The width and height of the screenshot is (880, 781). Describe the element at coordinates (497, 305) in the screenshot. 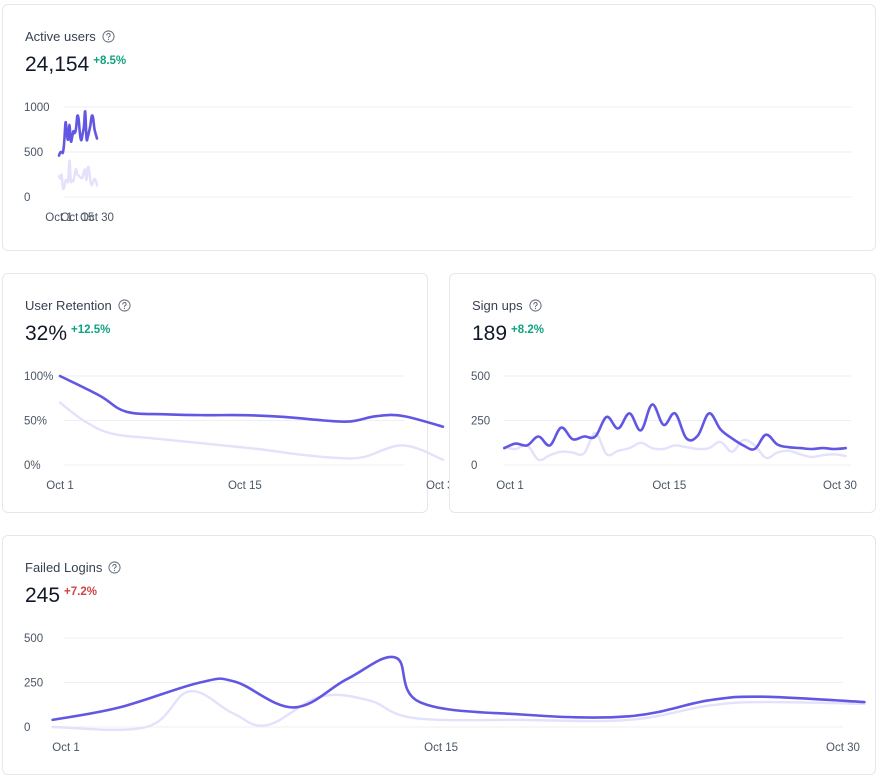

I see `card-title: Sign ups` at that location.